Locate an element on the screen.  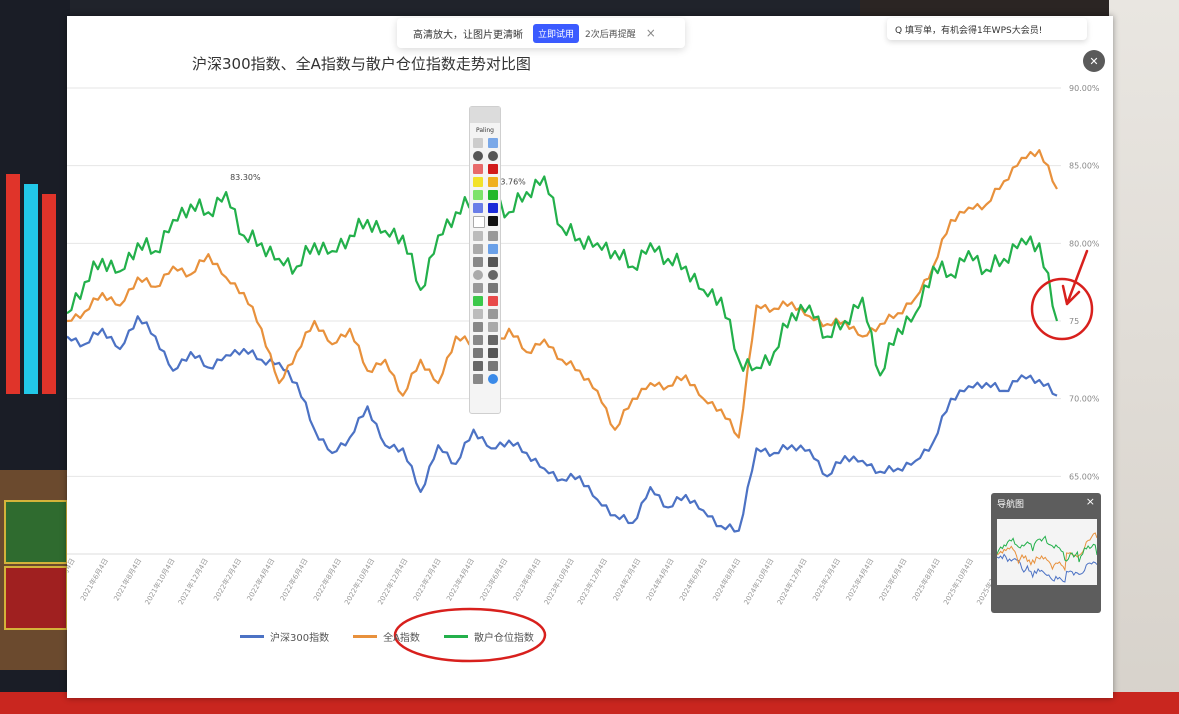
save-icon is located at coordinates (493, 353).